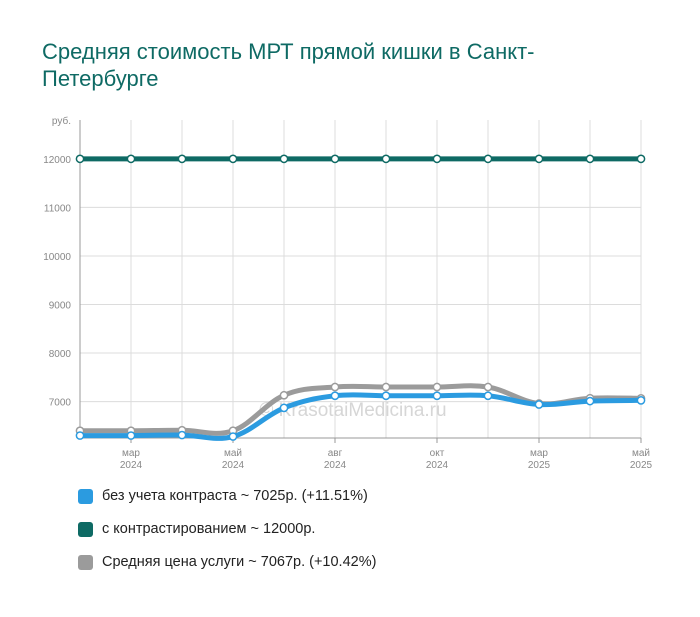 The height and width of the screenshot is (617, 700). I want to click on watermark: © KrasotaiMedicina.ru, so click(352, 410).